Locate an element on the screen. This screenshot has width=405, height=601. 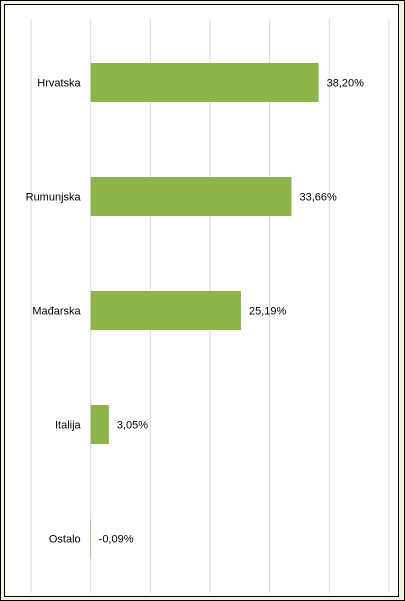
category-label: Italija is located at coordinates (68, 426).